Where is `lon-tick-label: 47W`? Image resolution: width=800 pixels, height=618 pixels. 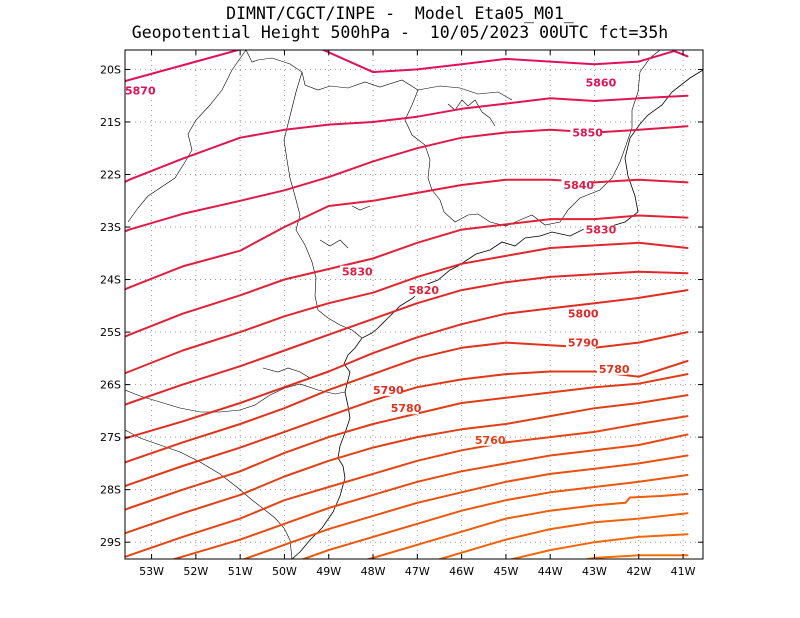
lon-tick-label: 47W is located at coordinates (417, 571).